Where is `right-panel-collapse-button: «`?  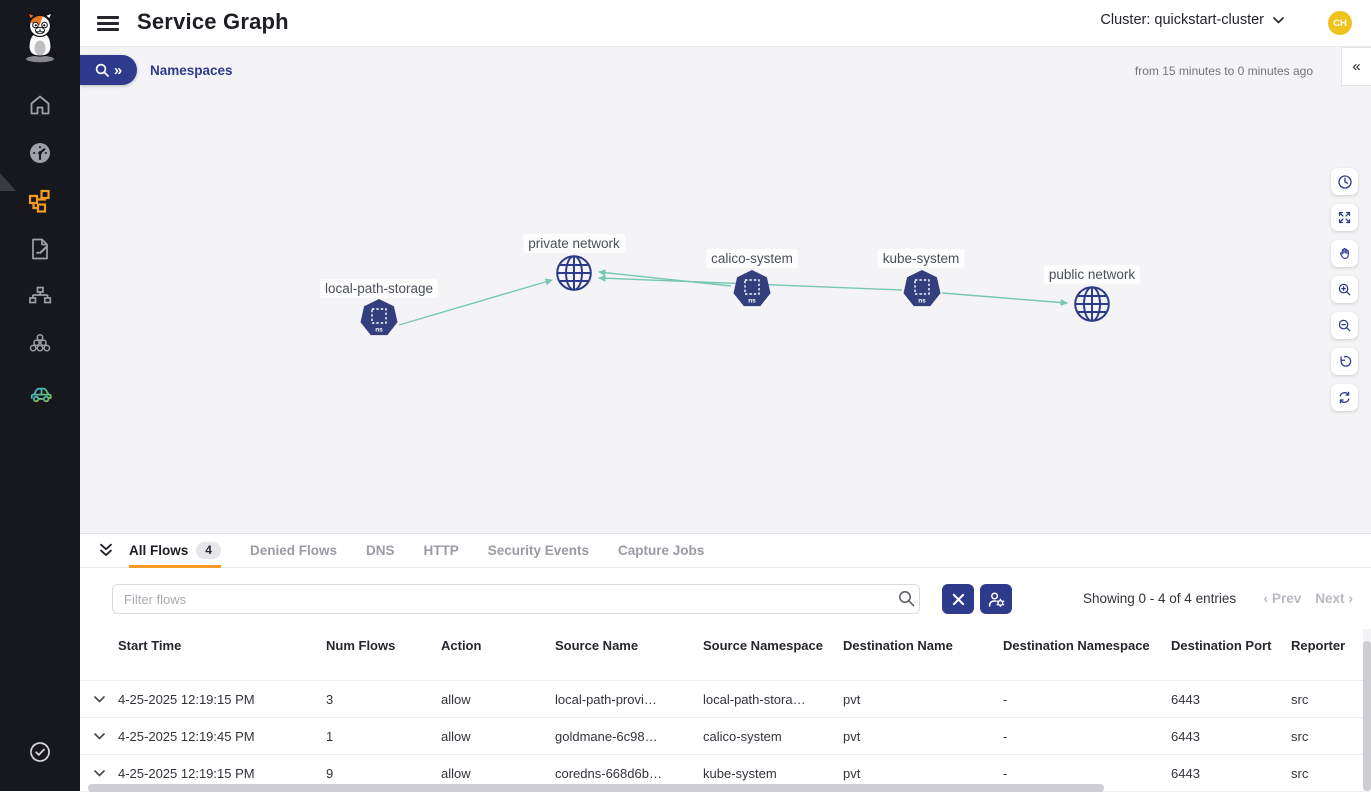
right-panel-collapse-button: « is located at coordinates (1356, 66).